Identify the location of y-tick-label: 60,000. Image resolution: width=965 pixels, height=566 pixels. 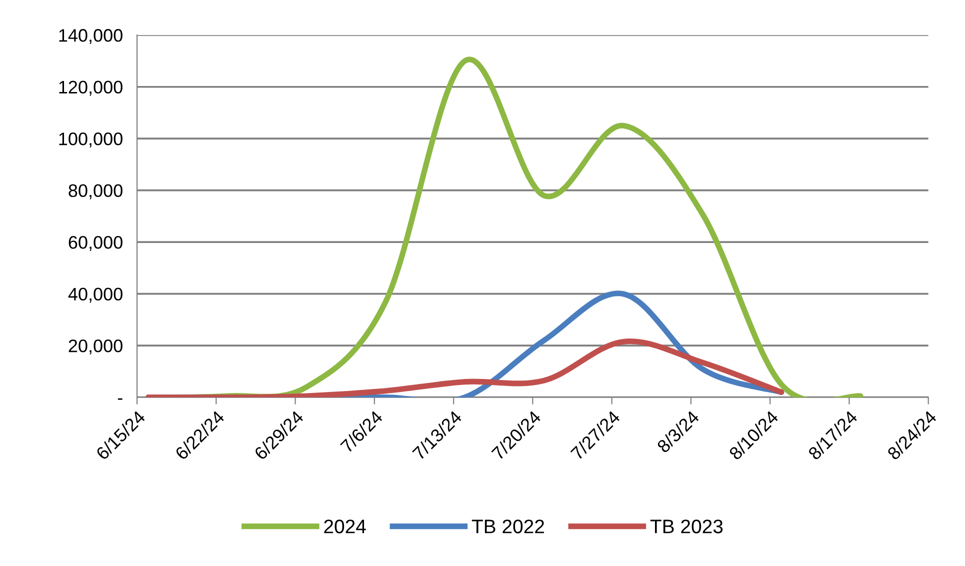
(95, 243).